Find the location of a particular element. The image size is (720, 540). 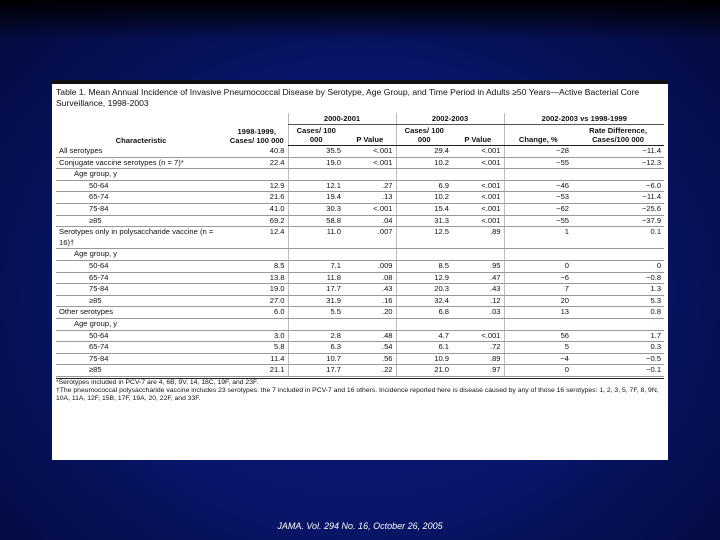

cell: 1.7 is located at coordinates (618, 336).